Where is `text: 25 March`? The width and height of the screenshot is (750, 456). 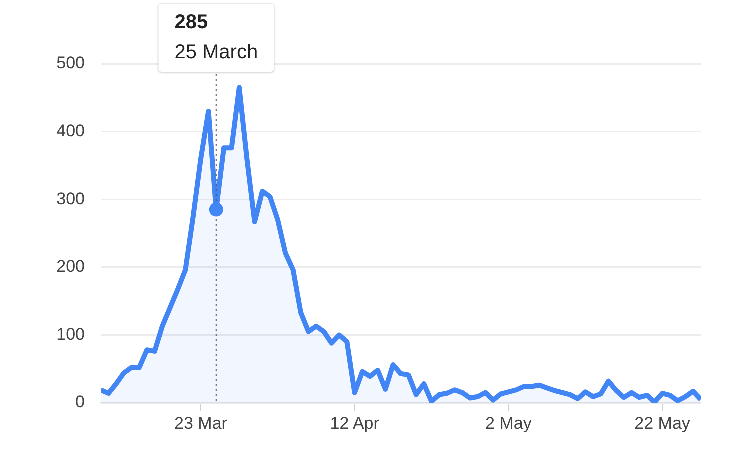 text: 25 March is located at coordinates (216, 53).